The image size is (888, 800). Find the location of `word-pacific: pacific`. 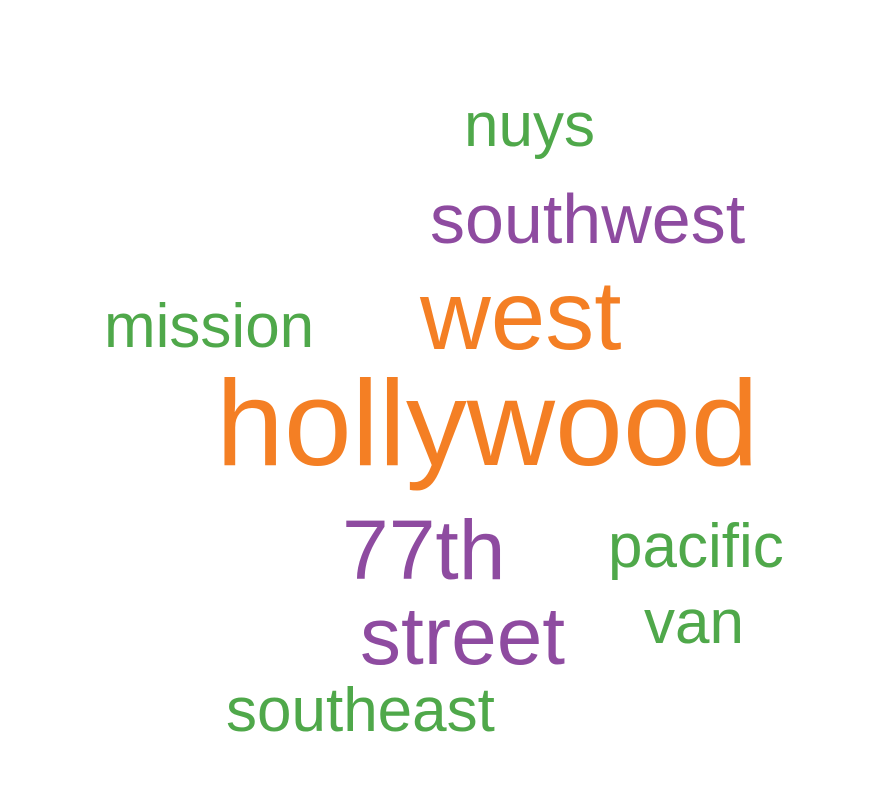

word-pacific: pacific is located at coordinates (696, 546).